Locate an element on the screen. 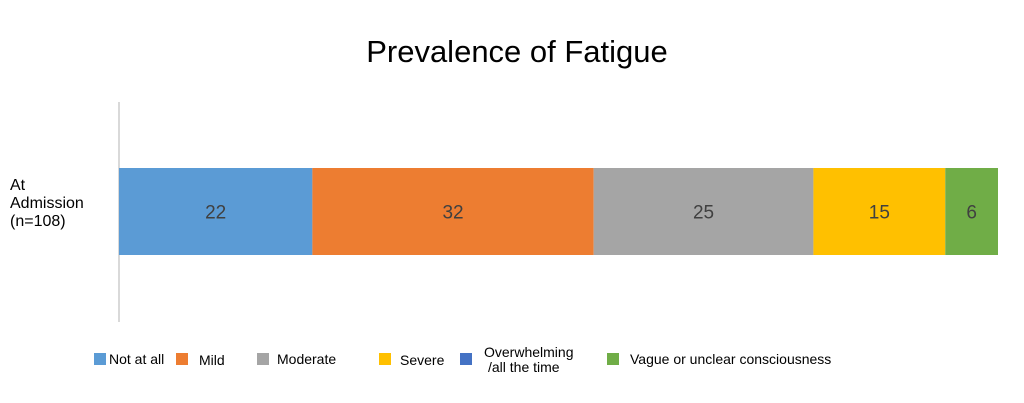 The height and width of the screenshot is (403, 1024). chart-title: Prevalence of Fatigue is located at coordinates (517, 51).